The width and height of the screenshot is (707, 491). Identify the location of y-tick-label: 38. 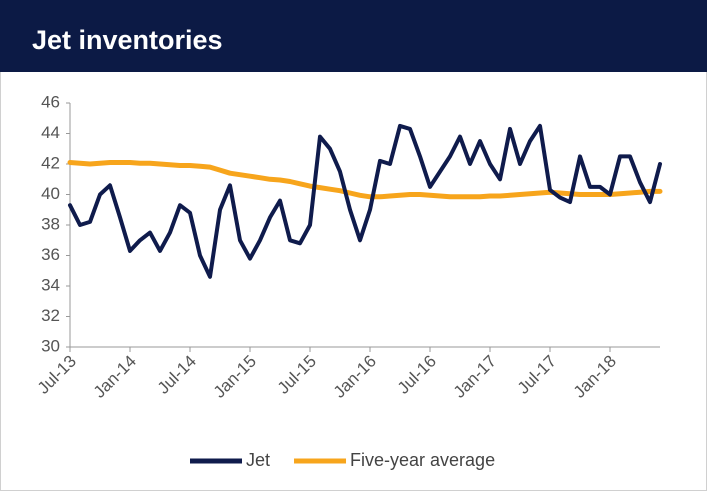
(50, 223).